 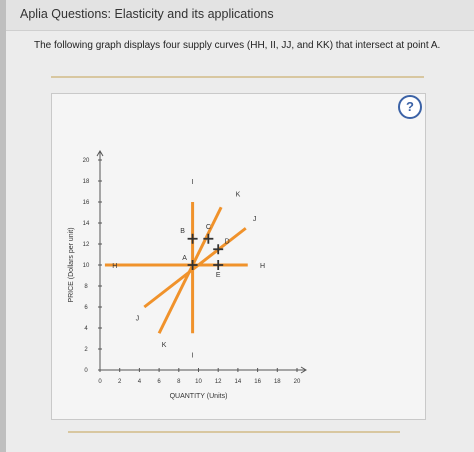 What do you see at coordinates (297, 382) in the screenshot?
I see `x-tick-label: 20` at bounding box center [297, 382].